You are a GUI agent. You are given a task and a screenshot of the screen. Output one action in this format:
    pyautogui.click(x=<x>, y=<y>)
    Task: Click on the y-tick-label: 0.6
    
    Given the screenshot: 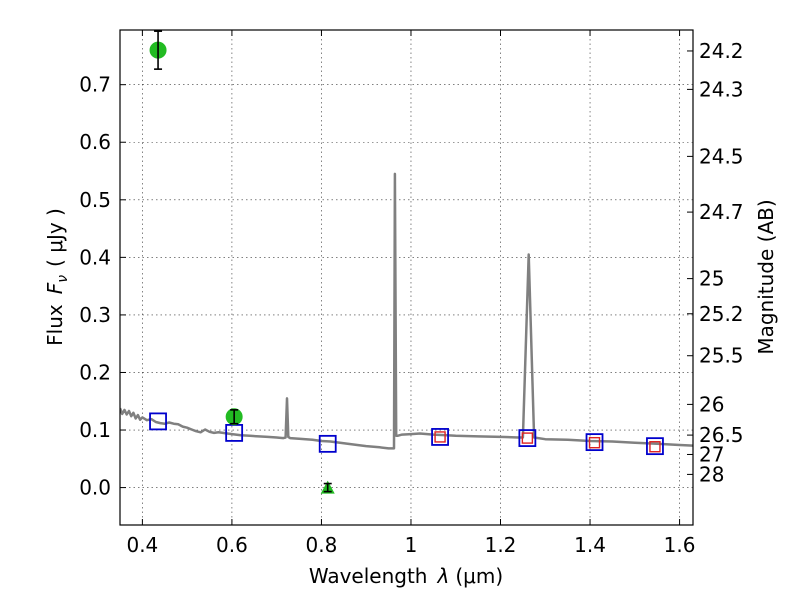 What is the action you would take?
    pyautogui.click(x=95, y=142)
    